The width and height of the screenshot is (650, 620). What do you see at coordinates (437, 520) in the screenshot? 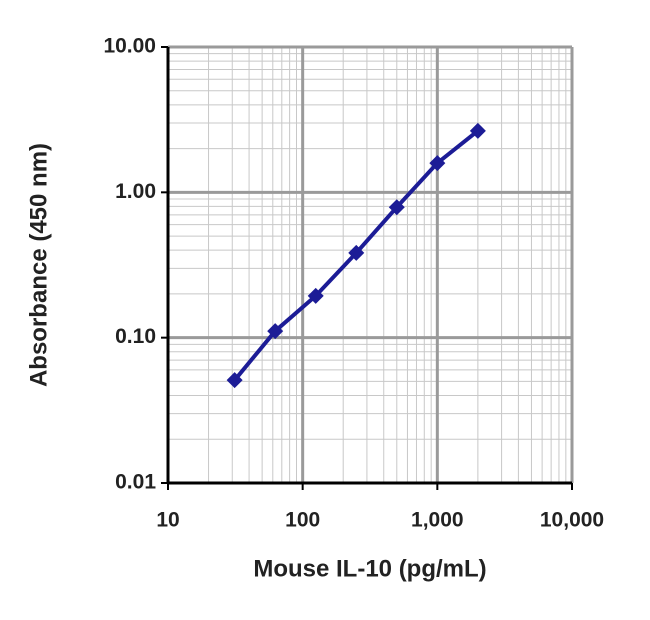
I see `x-tick-label: 1,000` at bounding box center [437, 520].